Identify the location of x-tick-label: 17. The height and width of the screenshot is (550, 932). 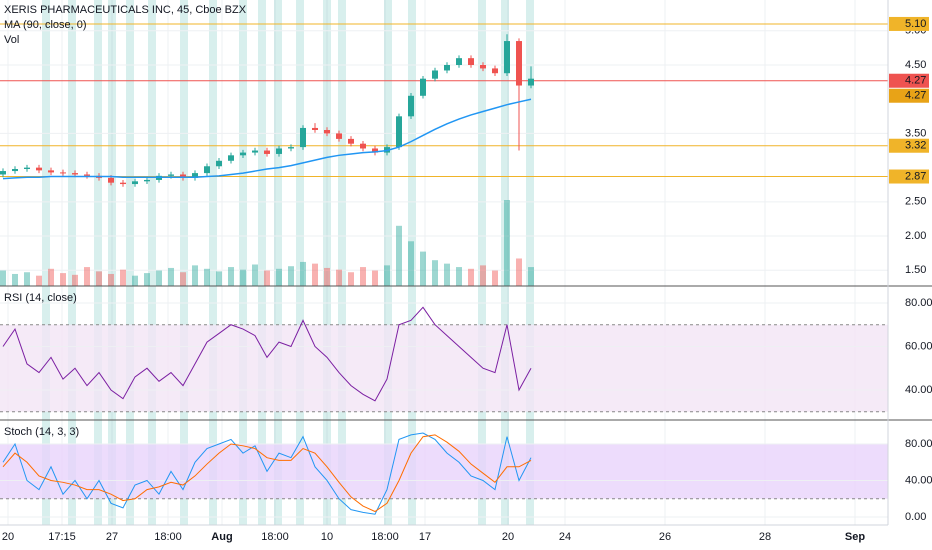
(425, 537).